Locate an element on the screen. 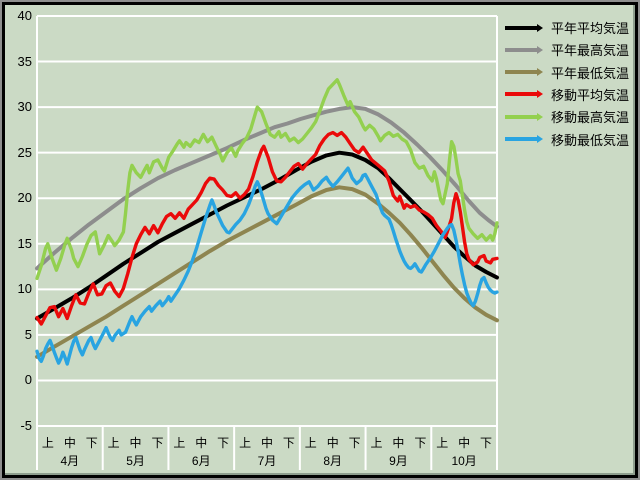  legend-label: 平年最高気温 is located at coordinates (590, 51).